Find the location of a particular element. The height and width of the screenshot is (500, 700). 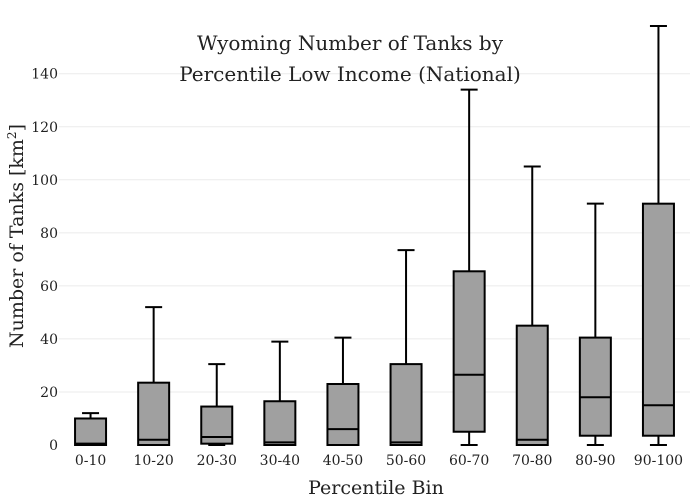

y-axis-title-main: Number of Tanks [km is located at coordinates (17, 243).